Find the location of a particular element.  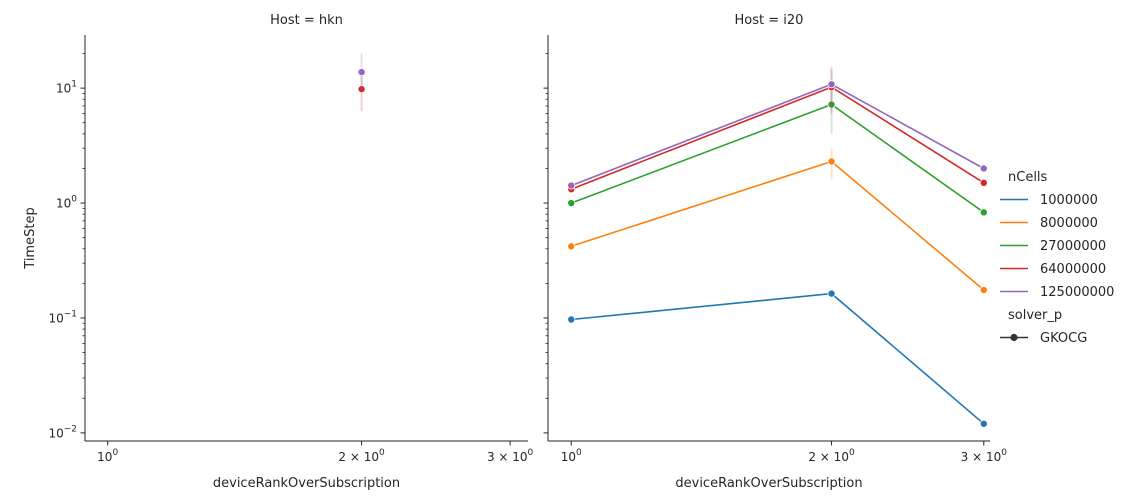

y-tick-label: 10⁰ is located at coordinates (66, 203).